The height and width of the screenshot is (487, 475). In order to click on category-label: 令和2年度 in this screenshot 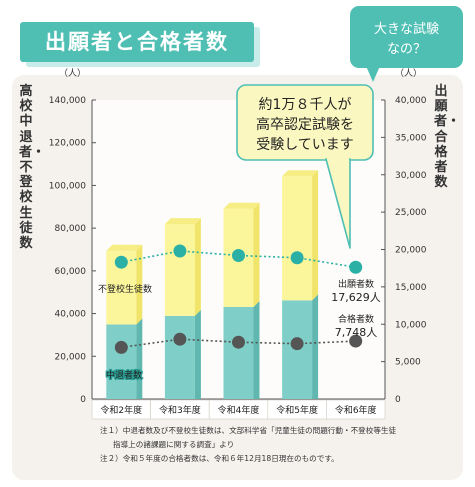, I will do `click(121, 410)`.